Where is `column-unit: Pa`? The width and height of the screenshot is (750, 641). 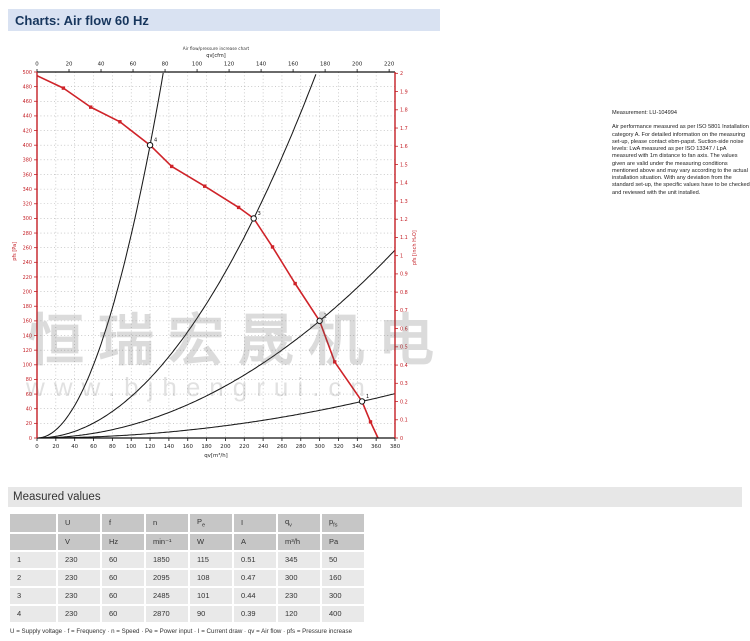 column-unit: Pa is located at coordinates (343, 541).